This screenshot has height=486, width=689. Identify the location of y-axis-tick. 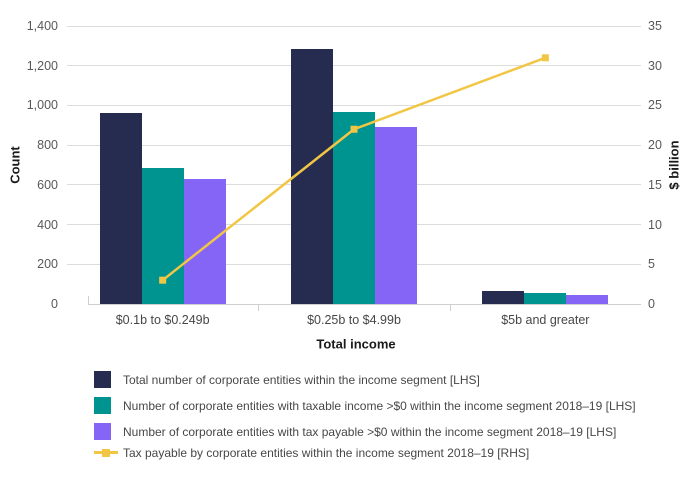
(88, 300).